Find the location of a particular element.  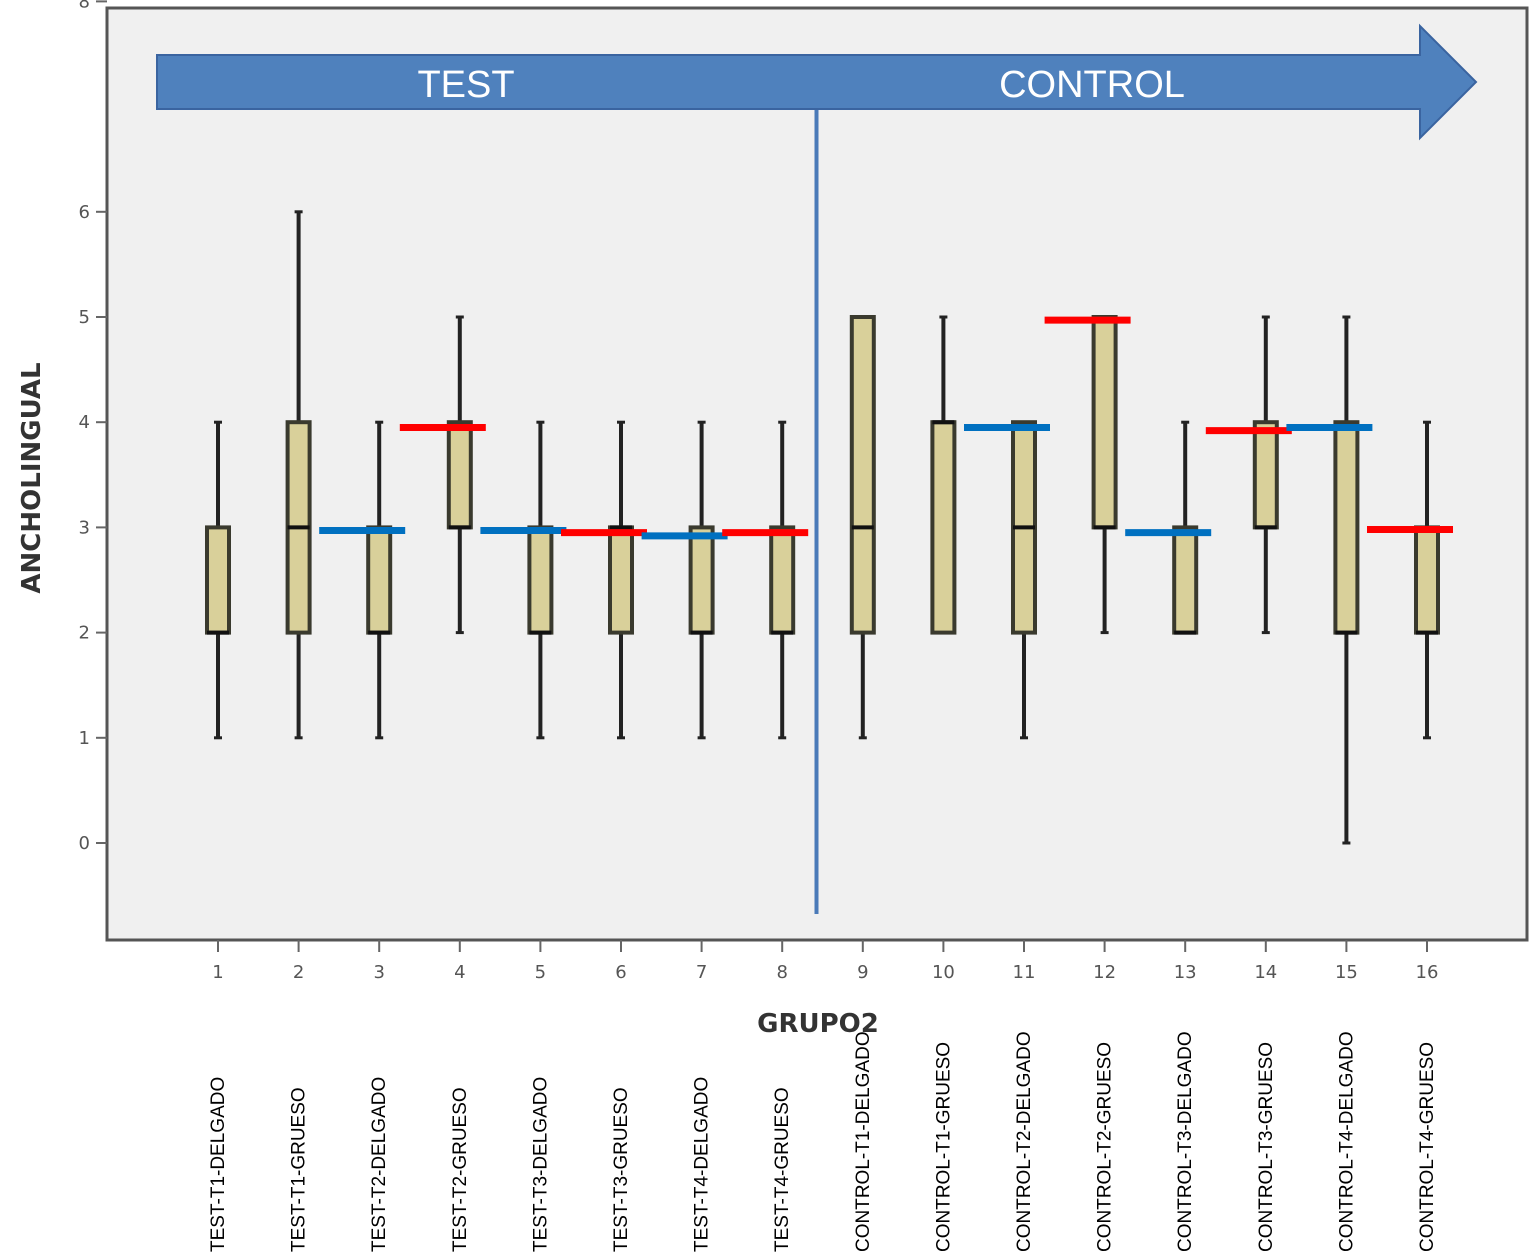

arrow-shape is located at coordinates (817, 82).